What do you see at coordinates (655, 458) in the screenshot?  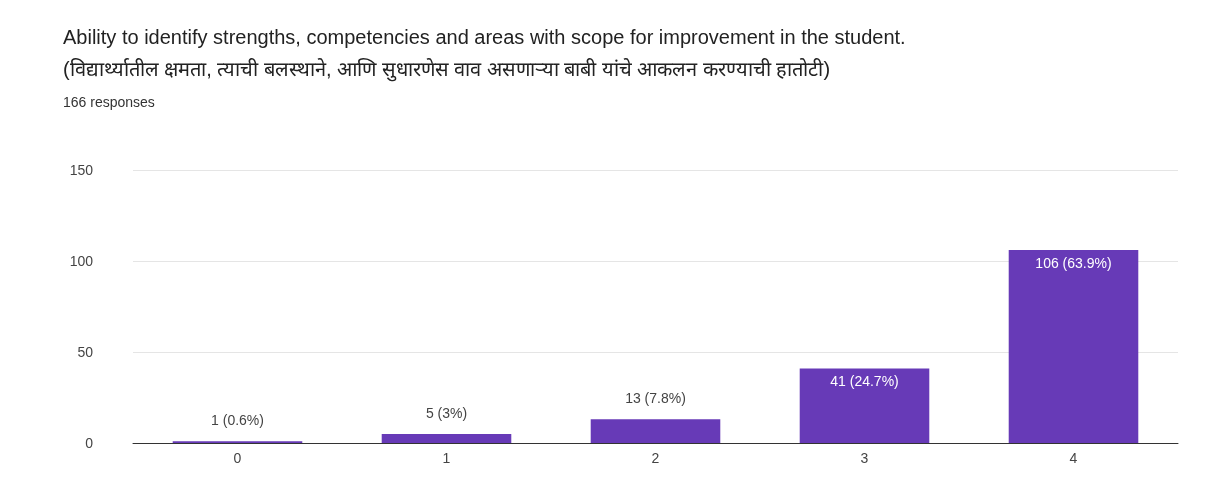 I see `x-tick-label: 2` at bounding box center [655, 458].